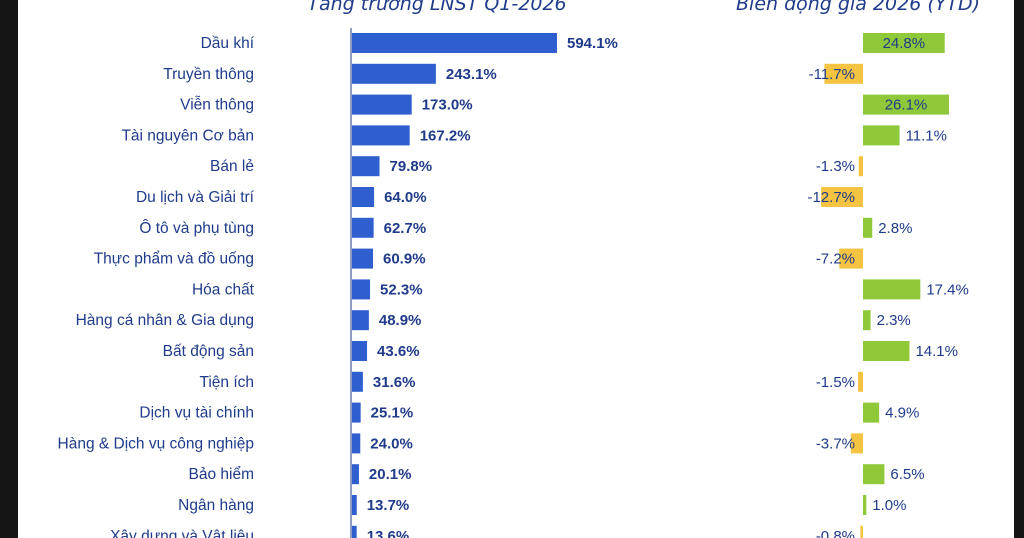 The width and height of the screenshot is (1024, 538). Describe the element at coordinates (391, 443) in the screenshot. I see `growth-value-label: 24.0%` at that location.